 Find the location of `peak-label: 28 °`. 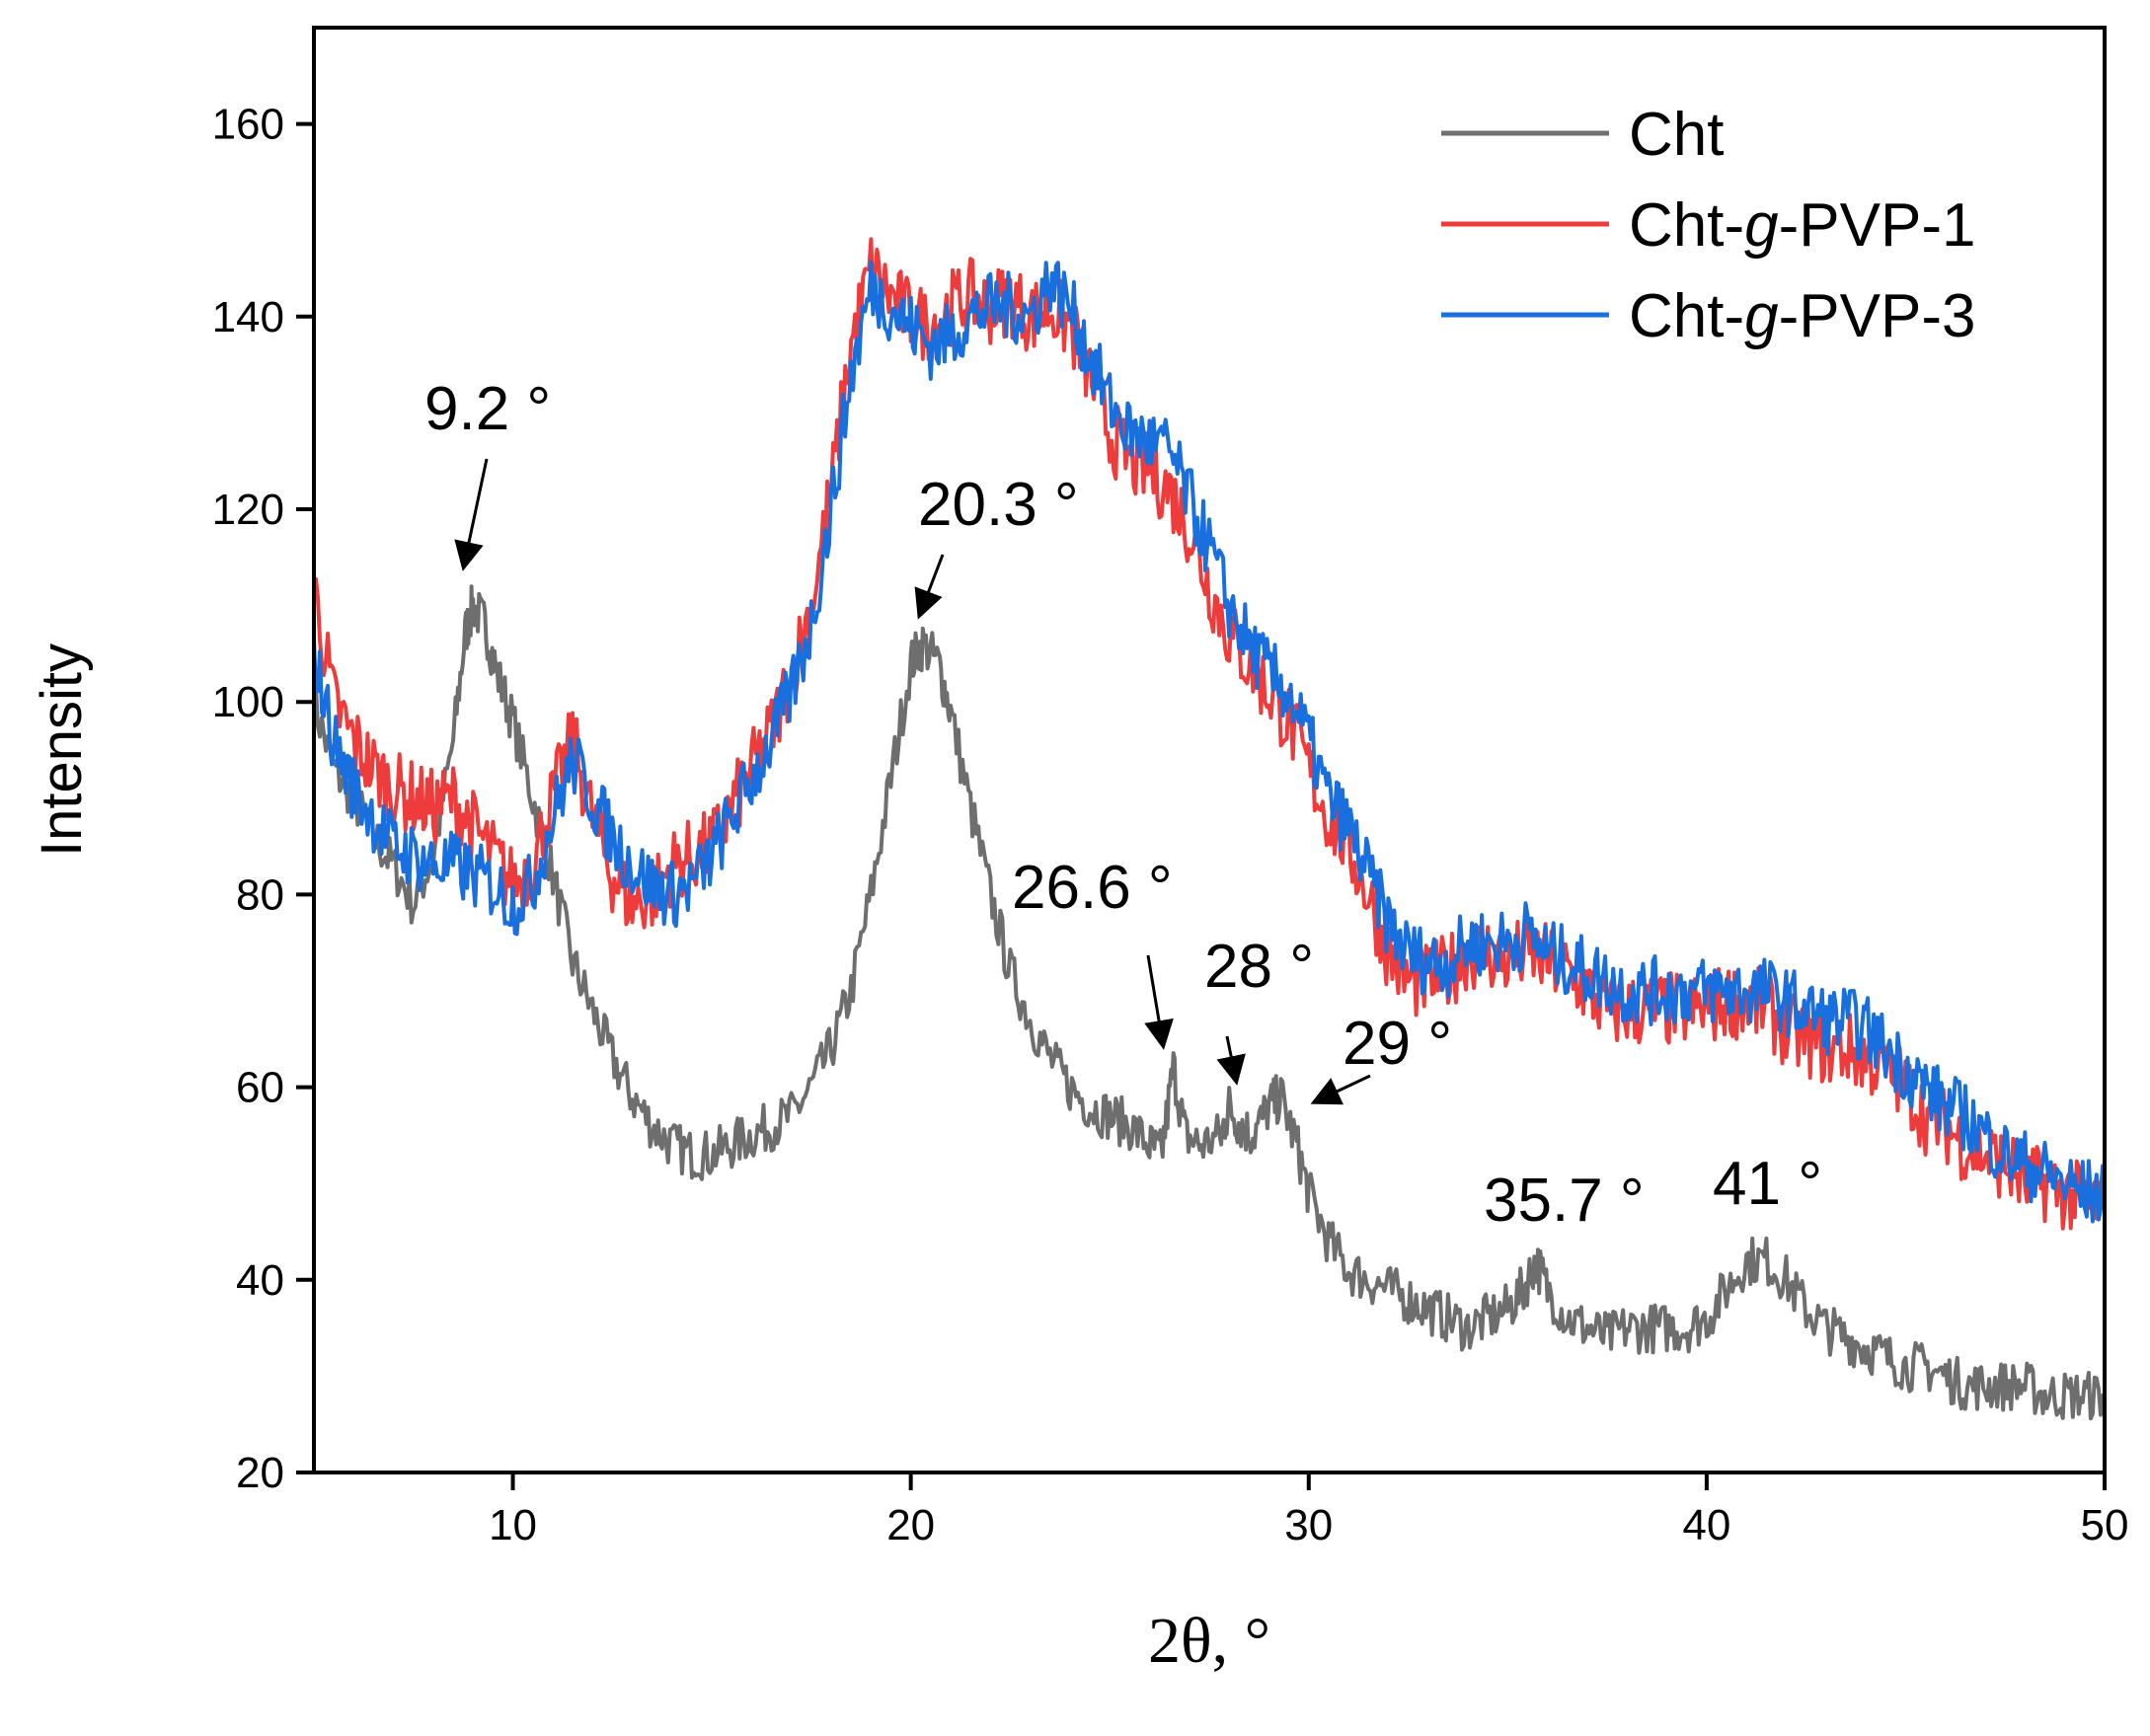

peak-label: 28 ° is located at coordinates (1259, 967).